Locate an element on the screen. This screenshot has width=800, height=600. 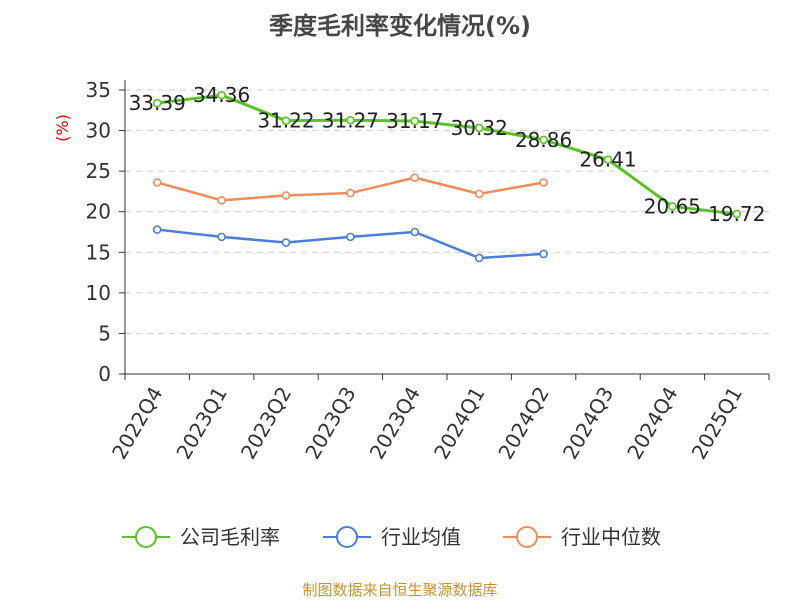
data-label: 33.39 is located at coordinates (157, 103).